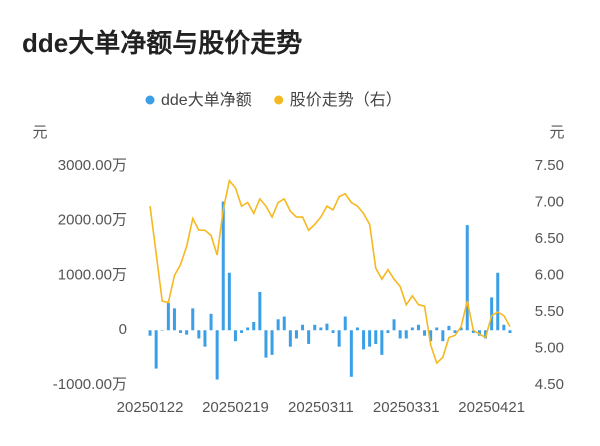  Describe the element at coordinates (556, 132) in the screenshot. I see `y2-axis-label: 元` at that location.